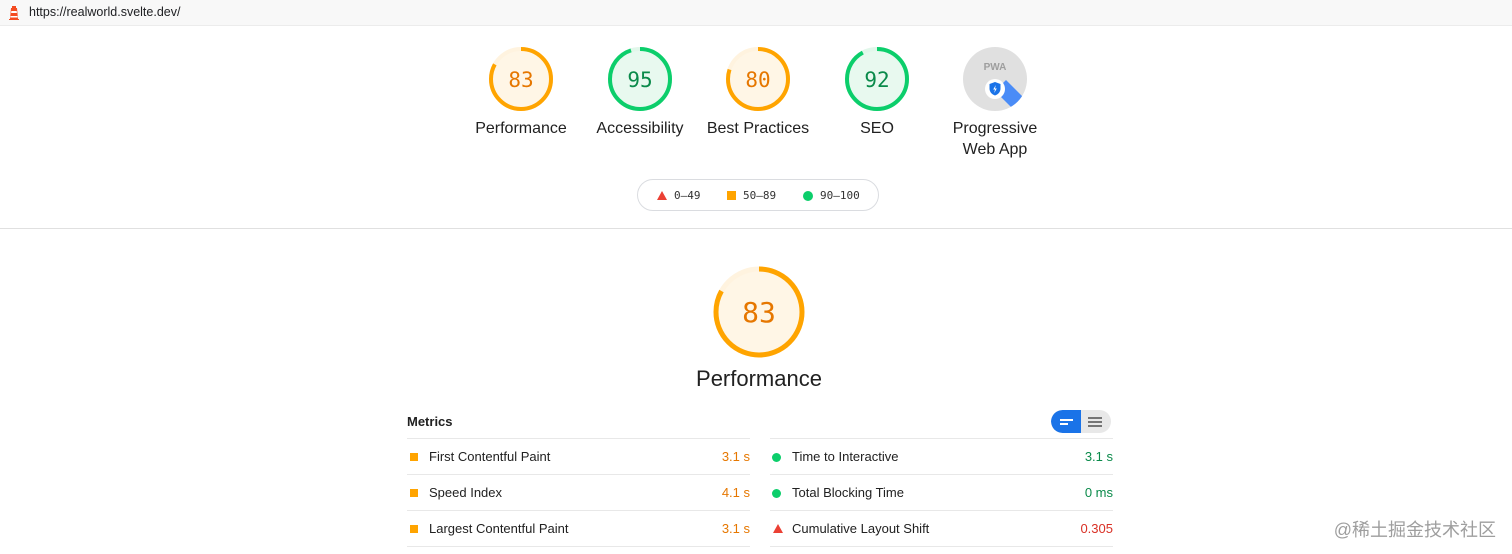 The image size is (1512, 554). What do you see at coordinates (105, 12) in the screenshot?
I see `url-text: https://realworld.svelte.dev/` at bounding box center [105, 12].